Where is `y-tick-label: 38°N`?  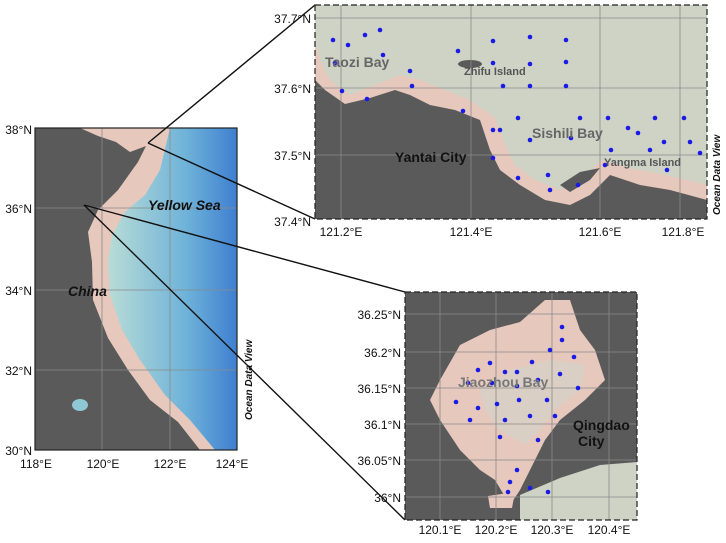
y-tick-label: 38°N is located at coordinates (18, 130).